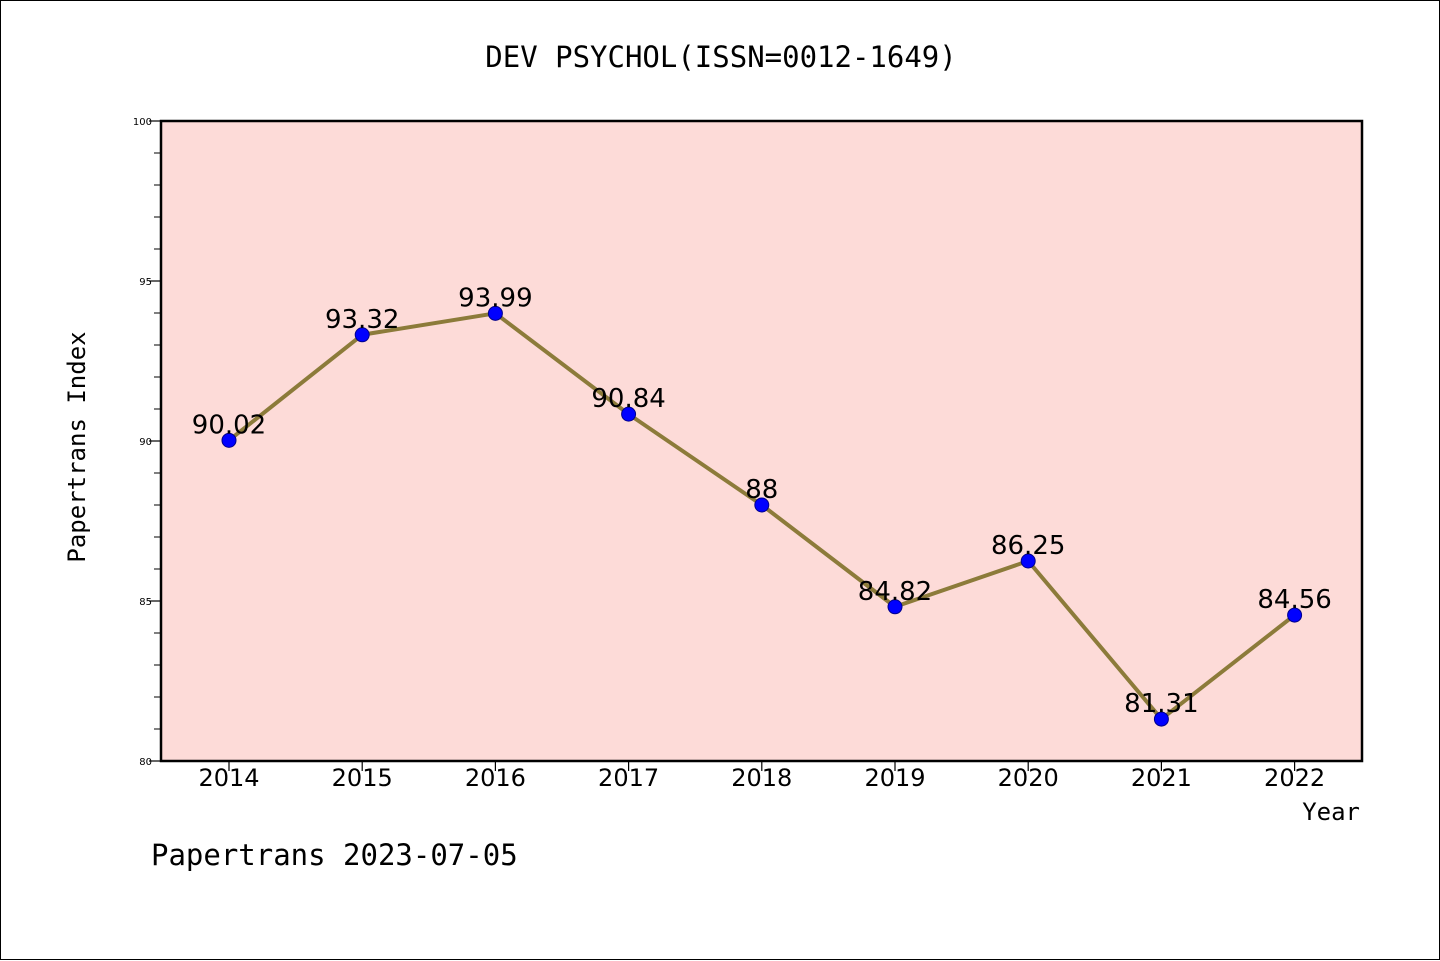 The height and width of the screenshot is (961, 1440). Describe the element at coordinates (628, 399) in the screenshot. I see `data-label: 90.84` at that location.